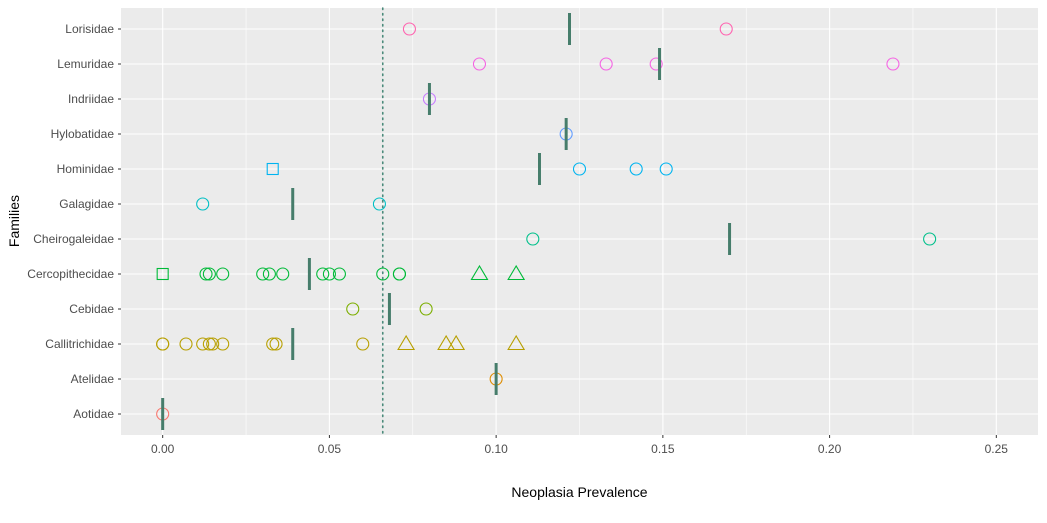  I want to click on y-axis-title: Families, so click(14, 221).